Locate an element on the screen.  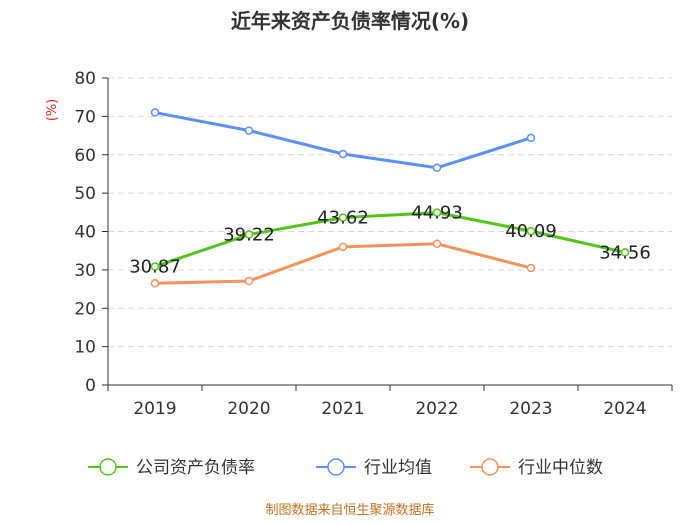
chart-title: 近年来资产负债率情况(%) is located at coordinates (350, 21).